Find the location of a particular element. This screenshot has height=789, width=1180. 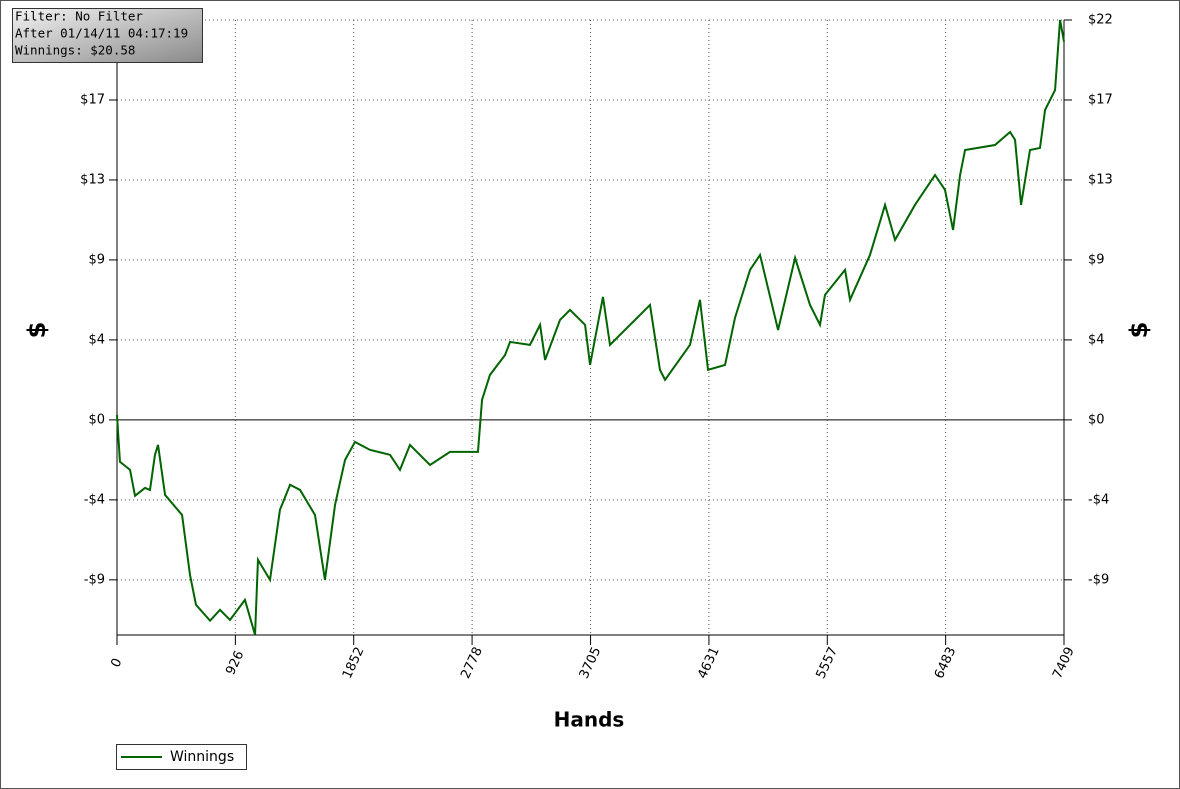

y-tick-label: $0 is located at coordinates (96, 419).